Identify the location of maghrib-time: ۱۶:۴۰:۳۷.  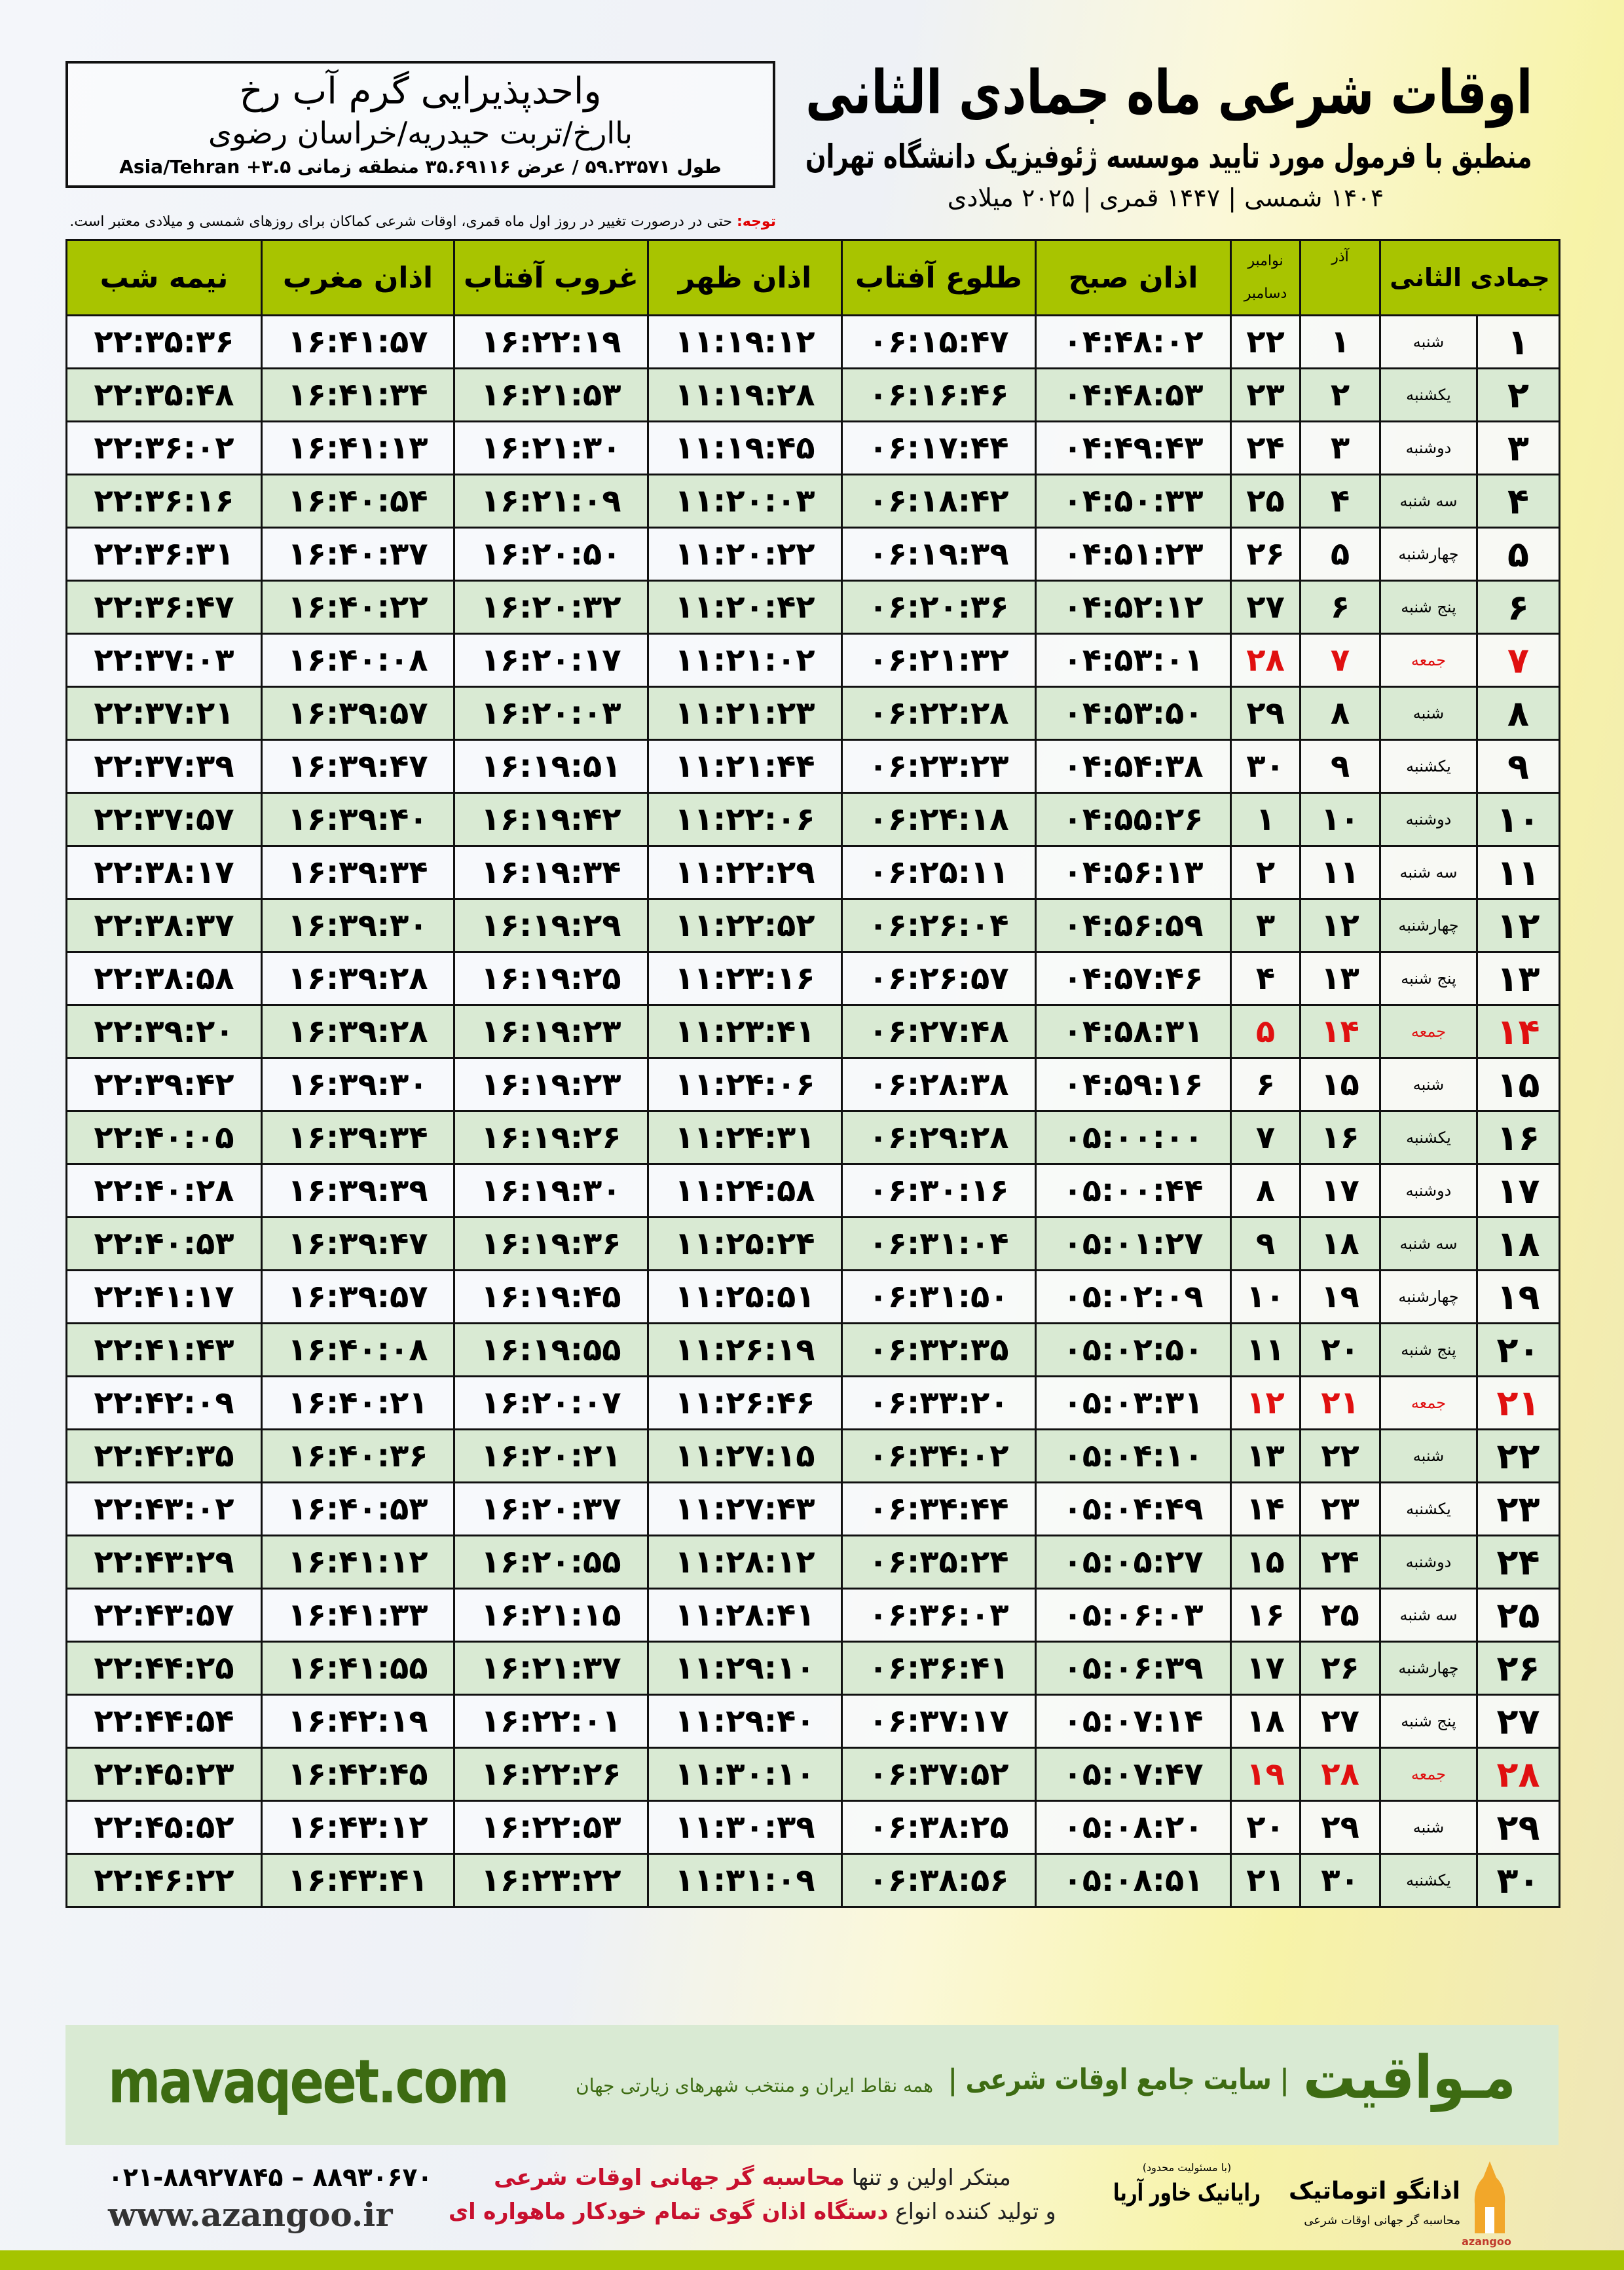
(358, 554).